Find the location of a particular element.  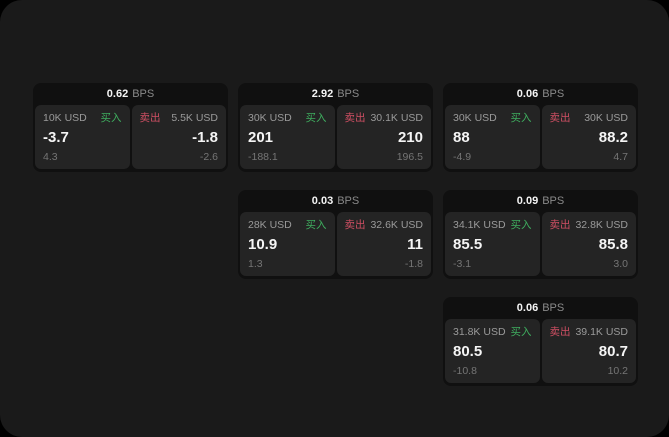

buy-size: 28K USD is located at coordinates (270, 225).